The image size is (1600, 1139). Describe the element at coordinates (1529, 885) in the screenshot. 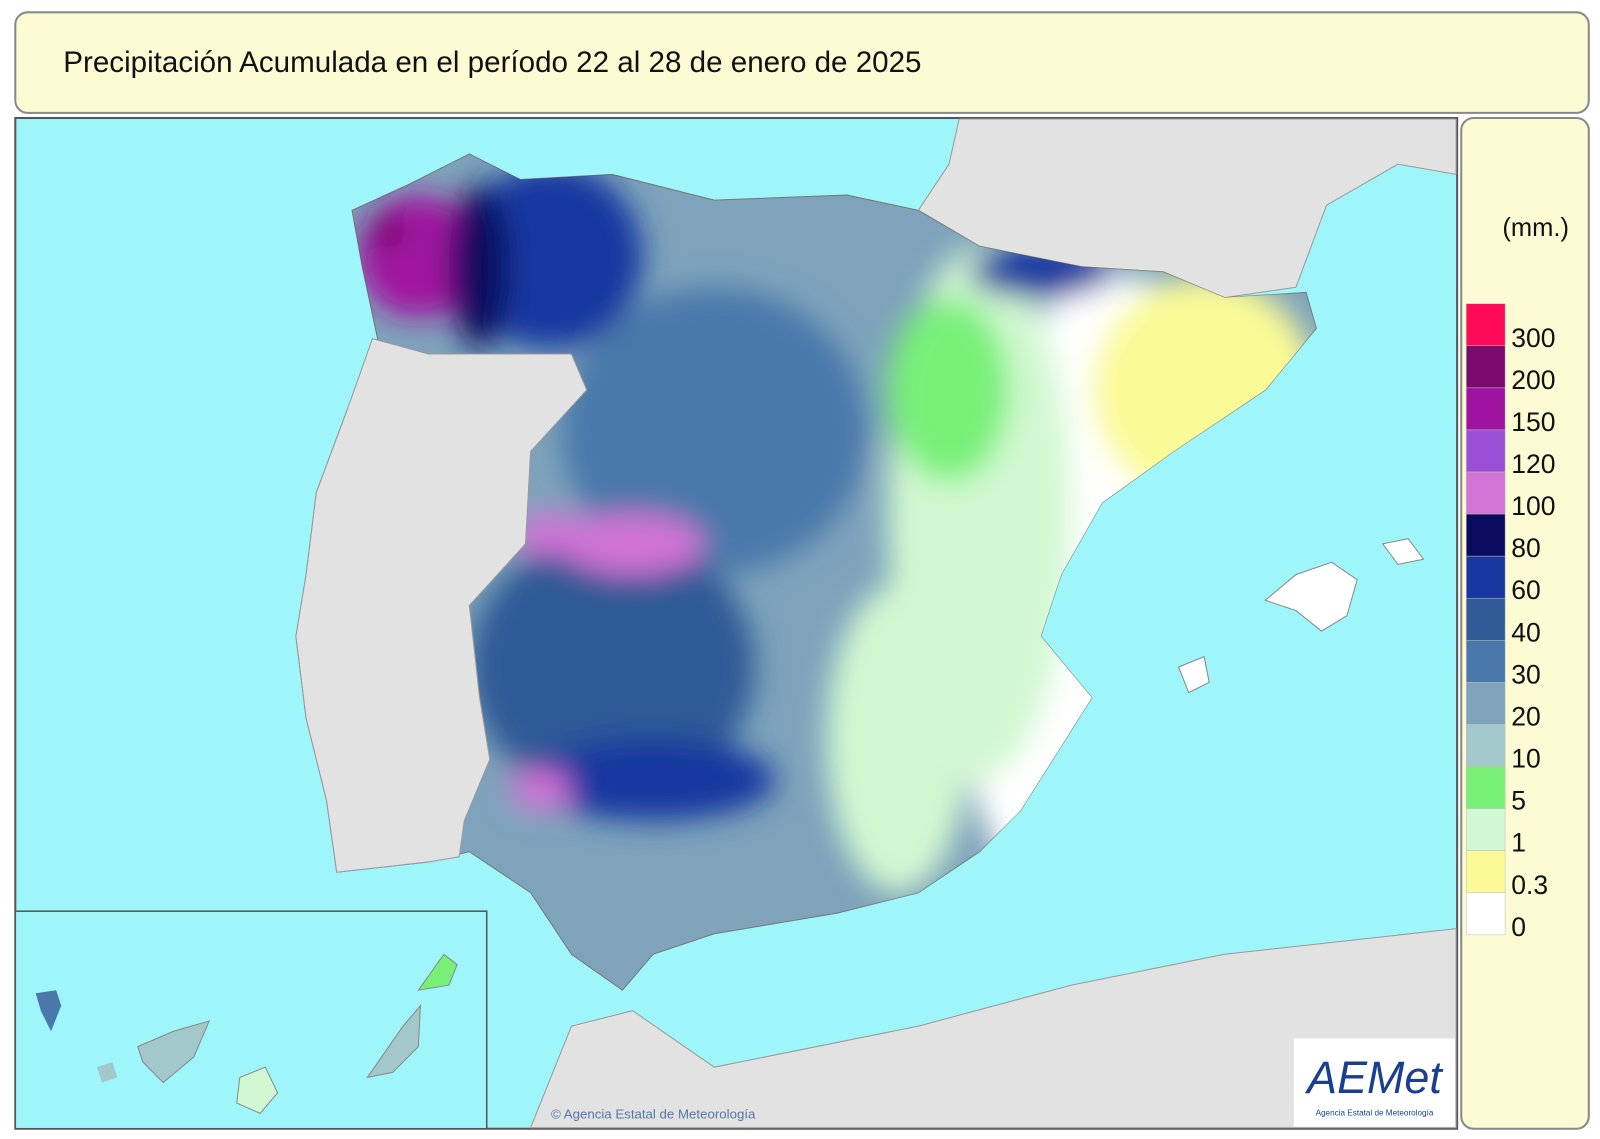

I see `legend-label: 0.3` at that location.